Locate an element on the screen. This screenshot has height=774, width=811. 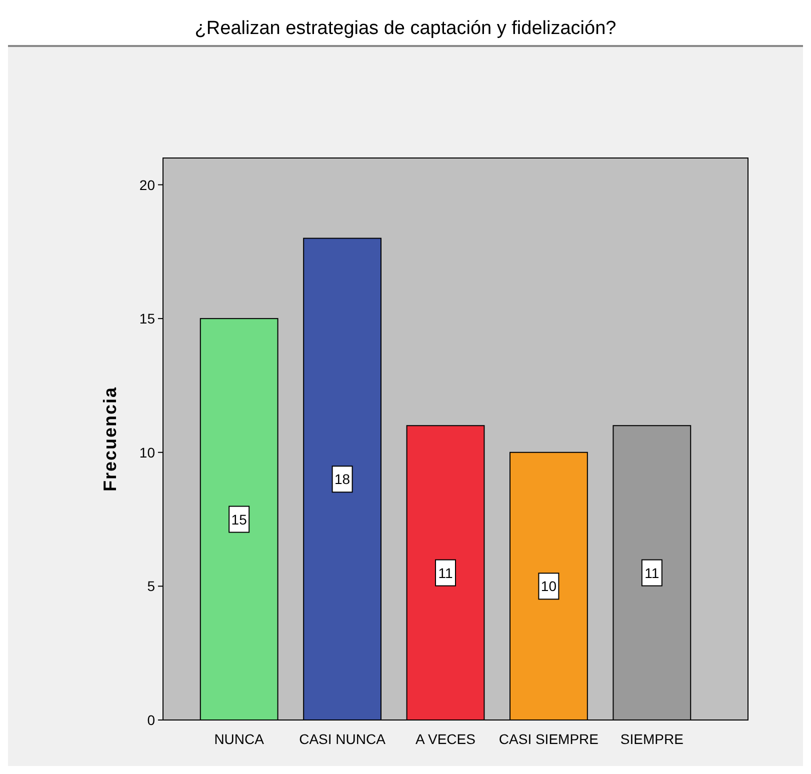
y-axis-title: Frecuencia is located at coordinates (110, 439).